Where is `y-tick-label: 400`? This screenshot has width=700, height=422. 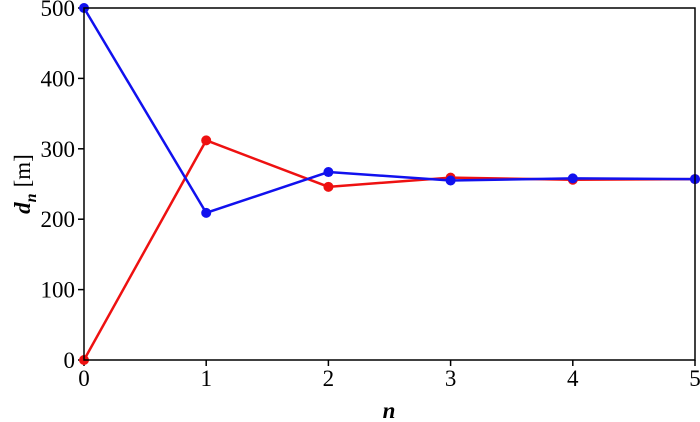 y-tick-label: 400 is located at coordinates (58, 78).